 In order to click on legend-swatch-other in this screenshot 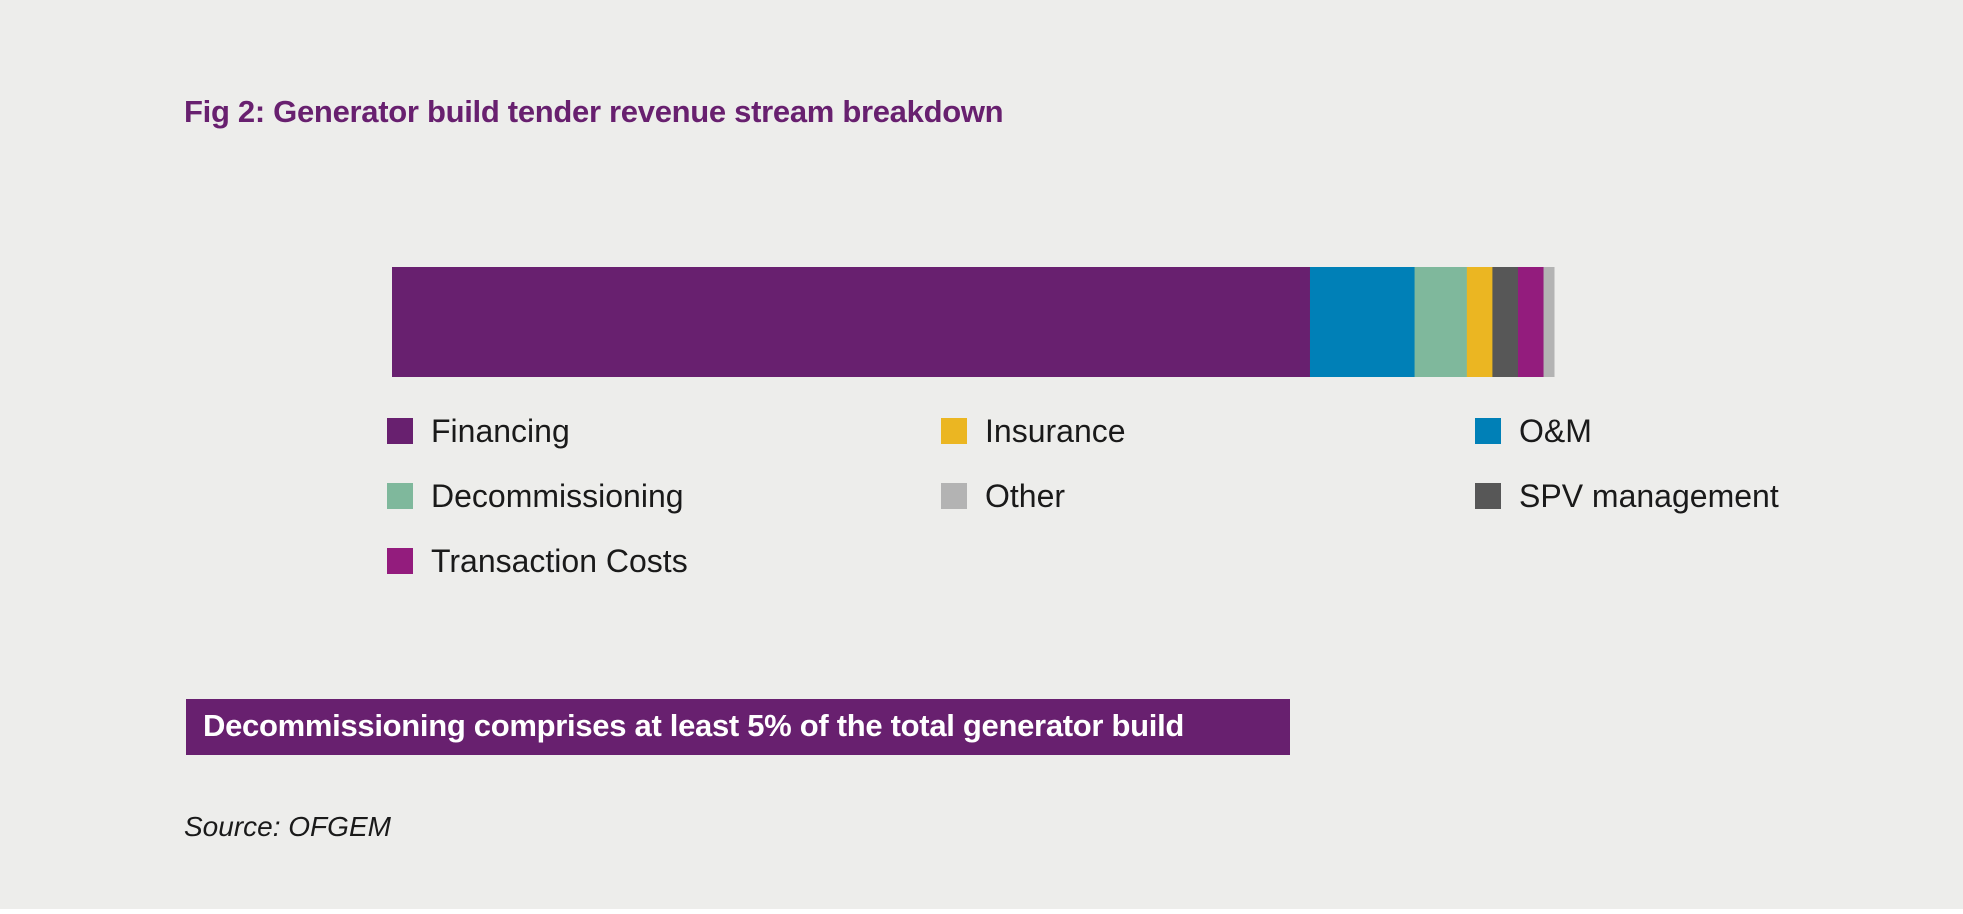, I will do `click(954, 496)`.